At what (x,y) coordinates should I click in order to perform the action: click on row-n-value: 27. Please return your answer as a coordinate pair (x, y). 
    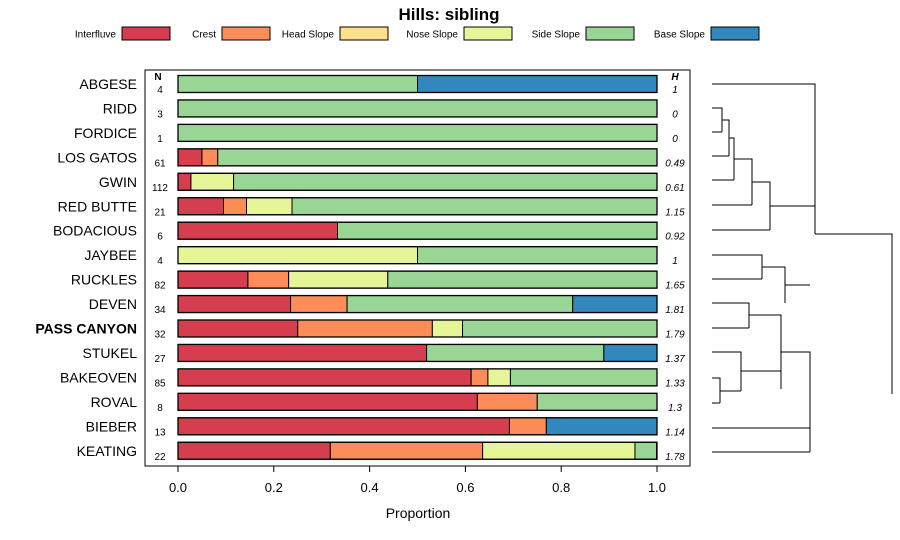
    Looking at the image, I should click on (160, 359).